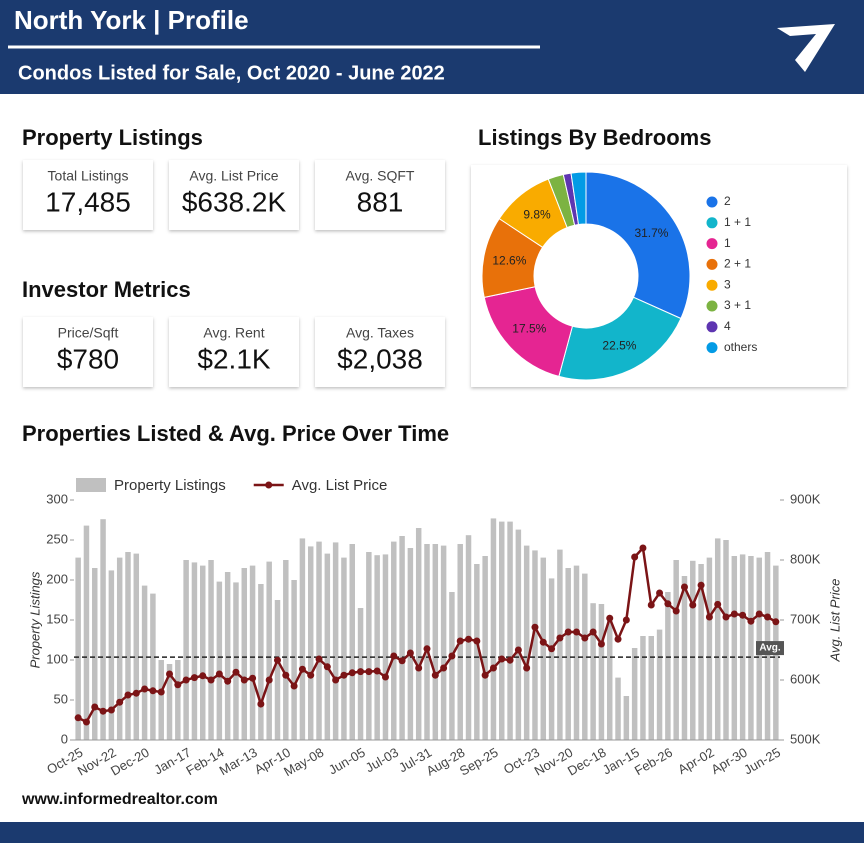 The image size is (864, 843). What do you see at coordinates (619, 346) in the screenshot?
I see `slice-label: 22.5%` at bounding box center [619, 346].